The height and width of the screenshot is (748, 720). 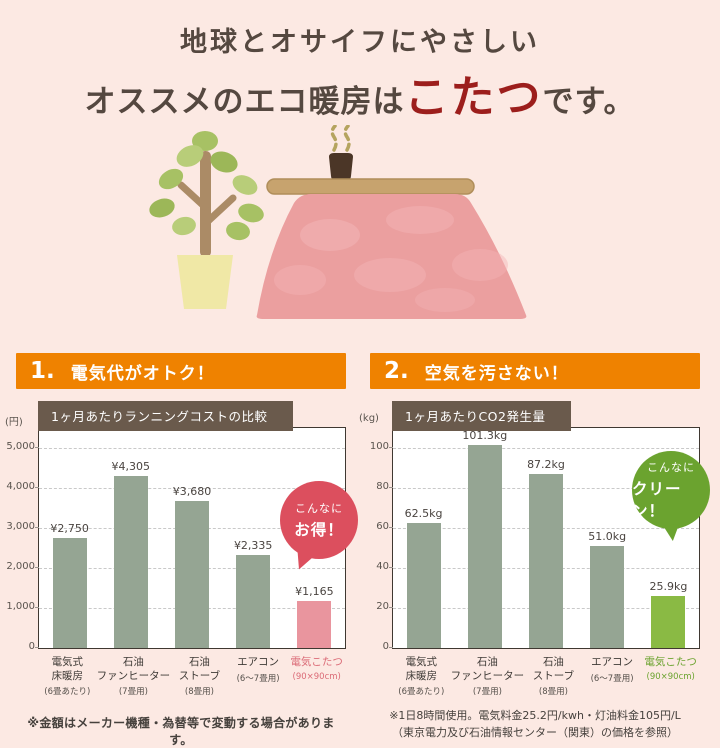 I want to click on y-tick-label: 1,000, so click(x=20, y=606).